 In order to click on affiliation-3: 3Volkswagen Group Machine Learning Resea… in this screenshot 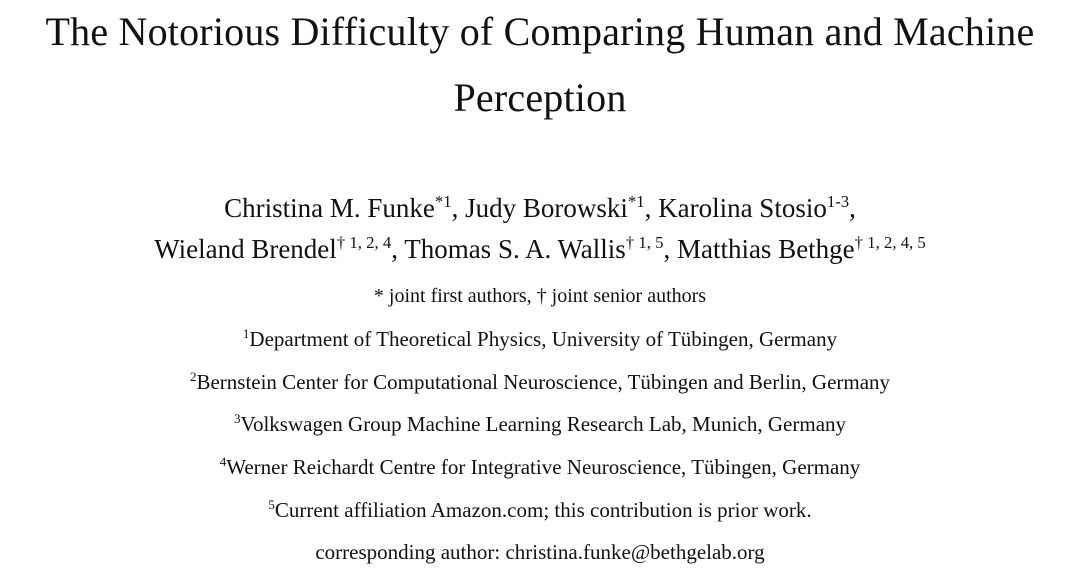, I will do `click(540, 423)`.